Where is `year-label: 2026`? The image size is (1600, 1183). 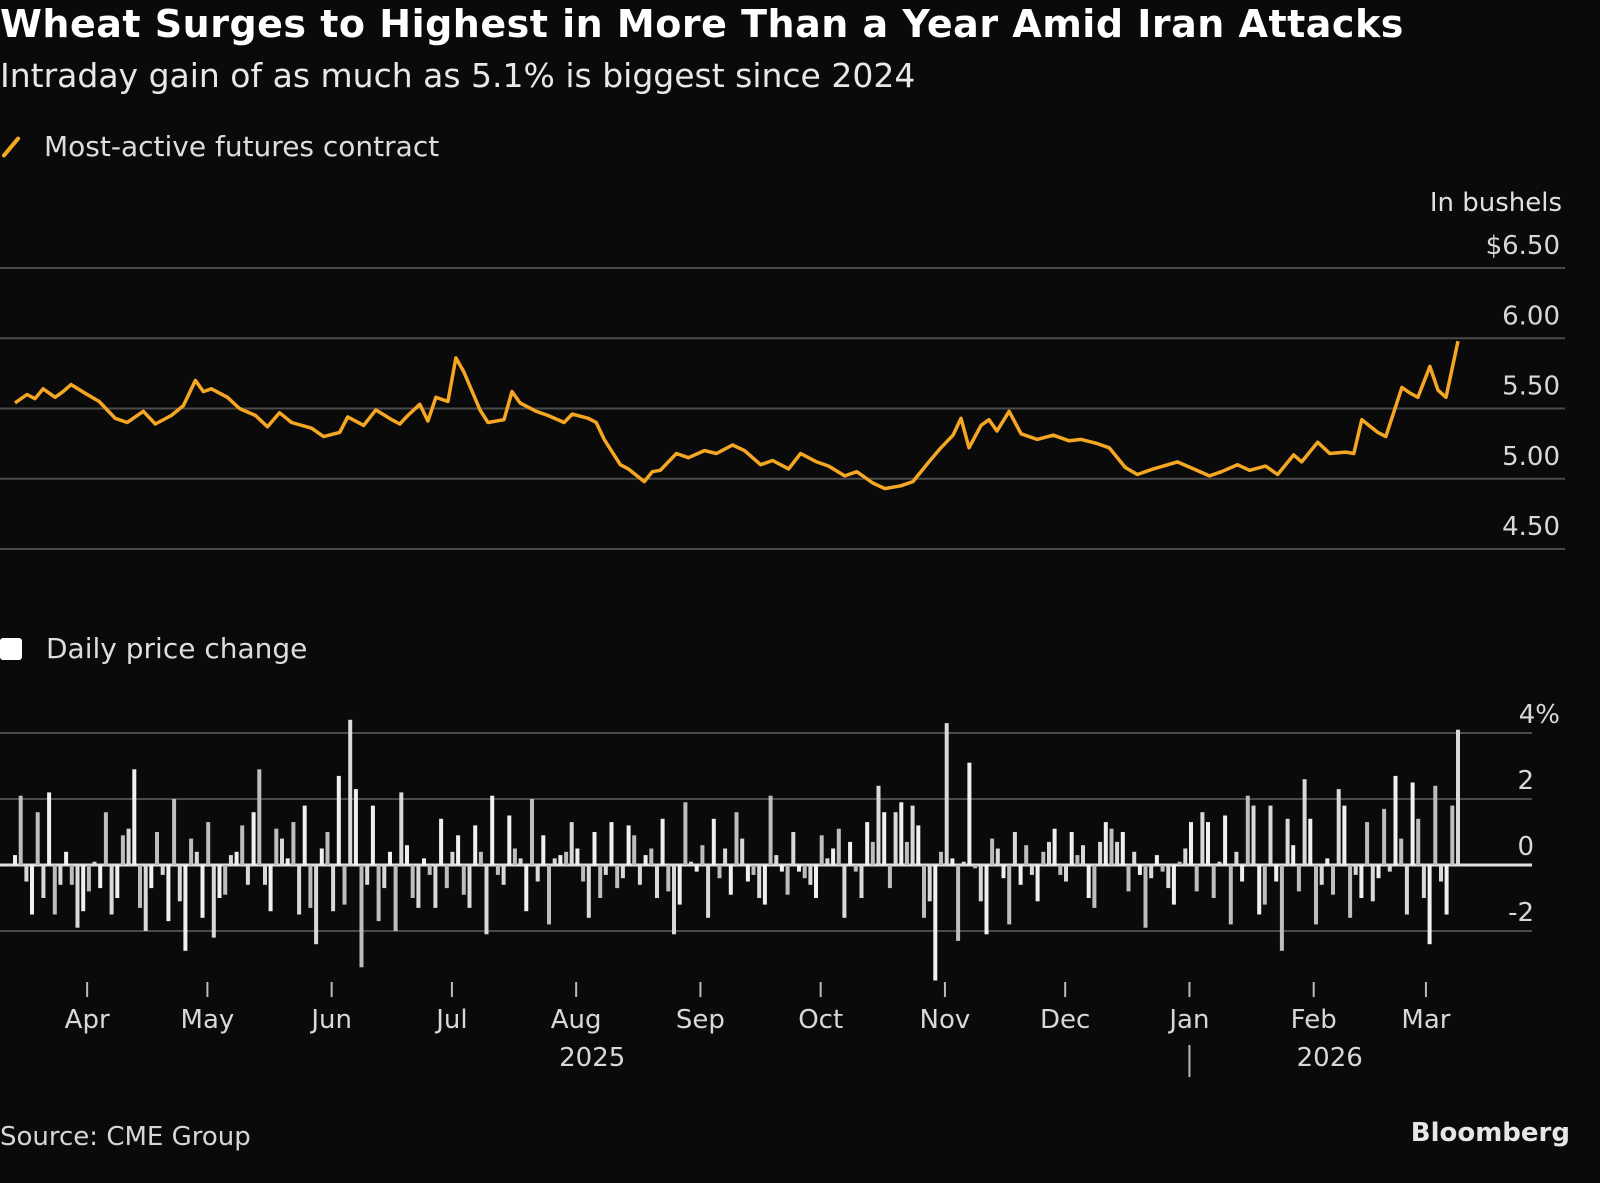
year-label: 2026 is located at coordinates (1330, 1058).